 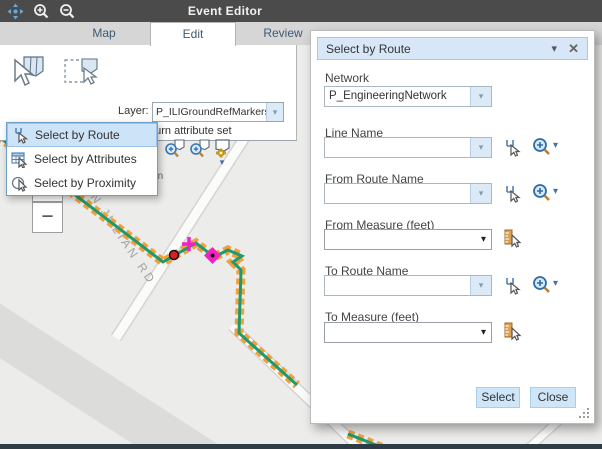 I want to click on from-route-zoom-control: ▾, so click(x=549, y=192).